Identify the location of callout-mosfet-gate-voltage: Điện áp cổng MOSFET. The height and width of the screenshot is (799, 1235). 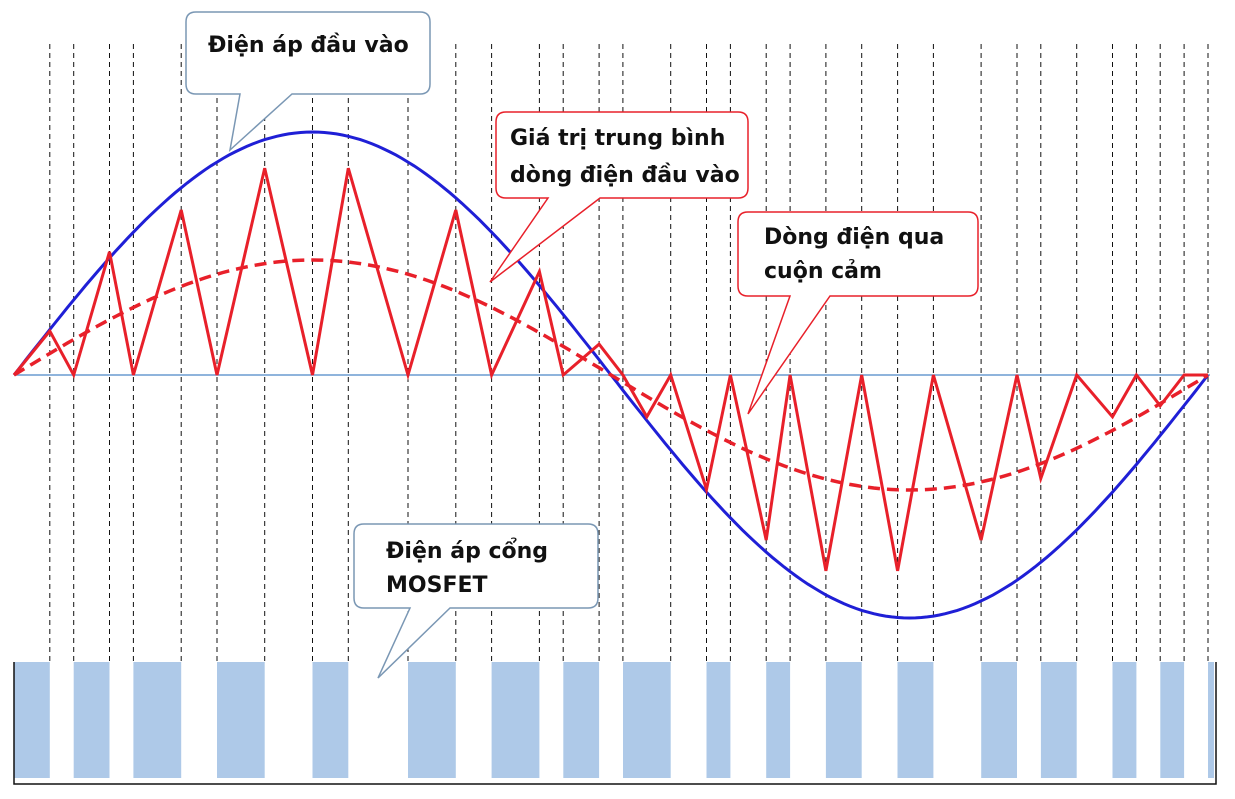
(476, 601).